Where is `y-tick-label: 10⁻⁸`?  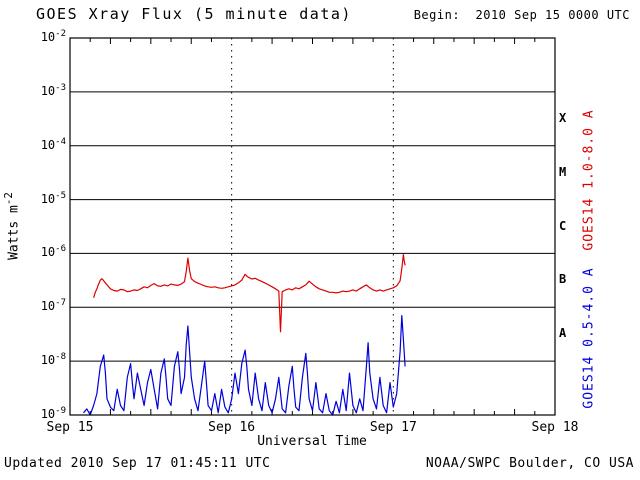 y-tick-label: 10⁻⁸ is located at coordinates (53, 360).